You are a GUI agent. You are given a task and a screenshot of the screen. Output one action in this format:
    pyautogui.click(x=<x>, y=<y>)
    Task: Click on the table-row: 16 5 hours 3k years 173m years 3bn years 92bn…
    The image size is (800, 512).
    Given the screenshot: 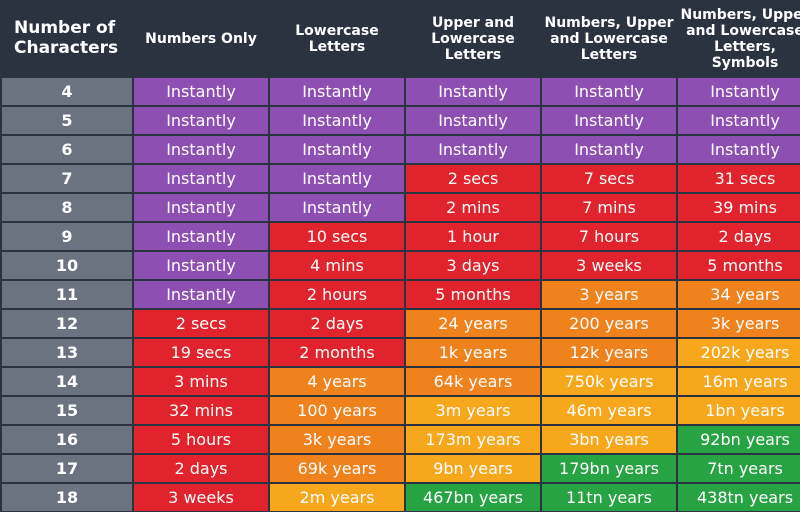 What is the action you would take?
    pyautogui.click(x=401, y=439)
    